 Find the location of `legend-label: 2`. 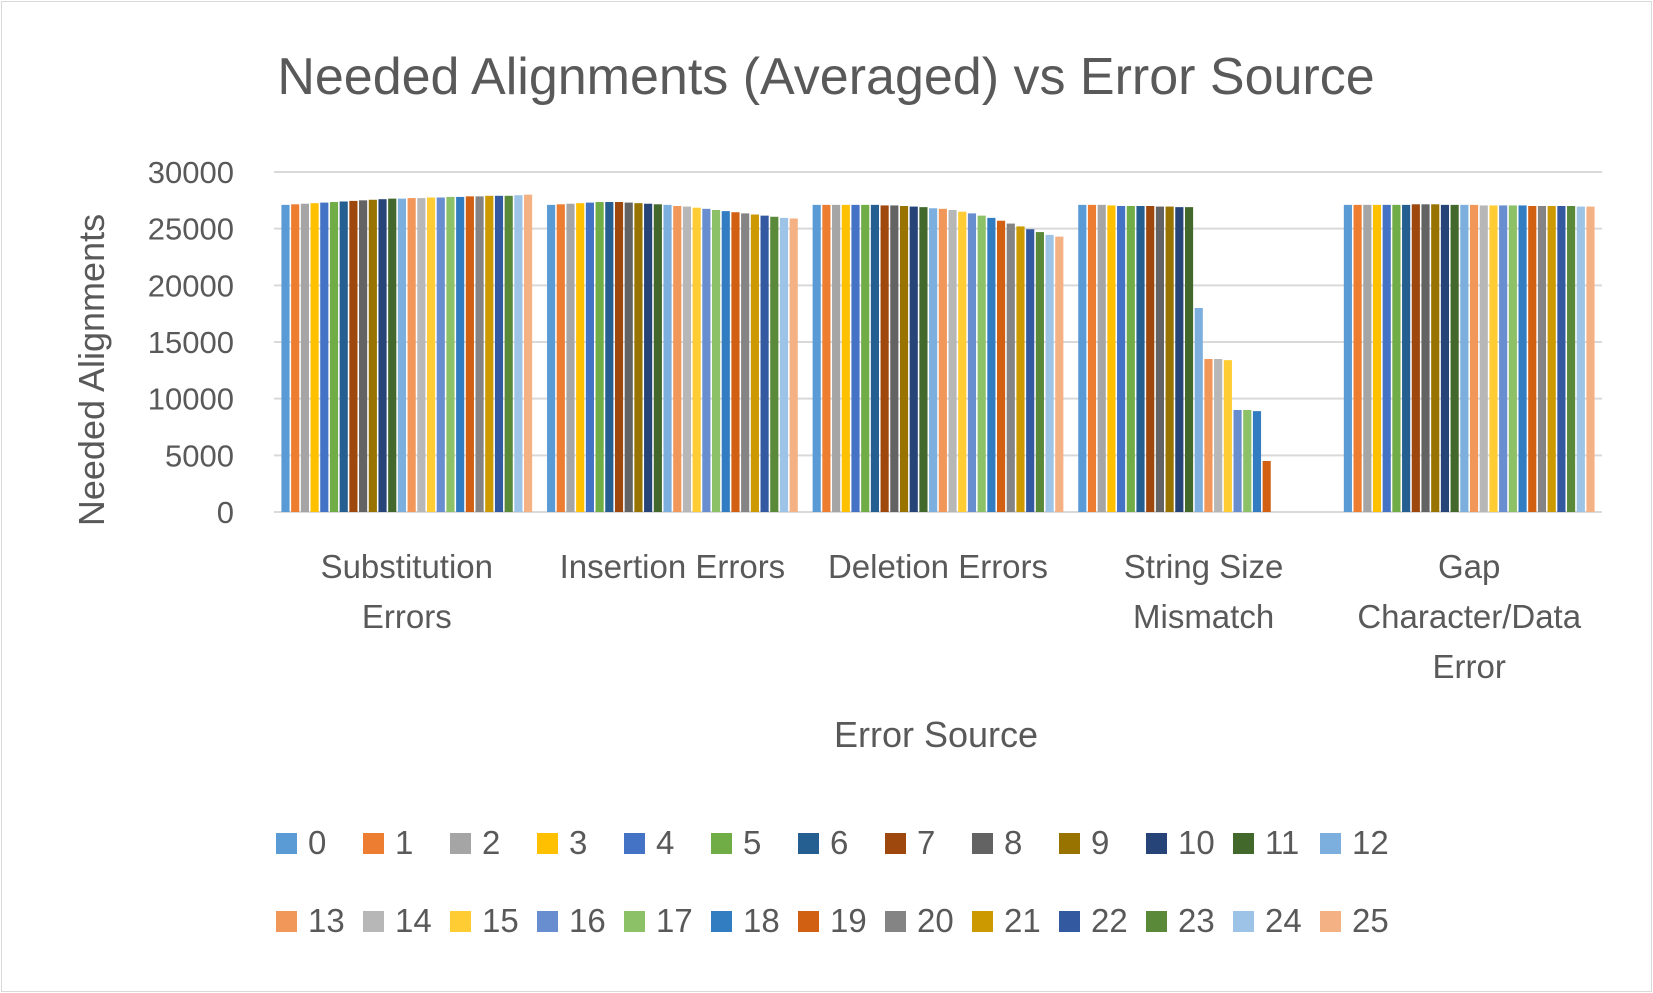

legend-label: 2 is located at coordinates (491, 842).